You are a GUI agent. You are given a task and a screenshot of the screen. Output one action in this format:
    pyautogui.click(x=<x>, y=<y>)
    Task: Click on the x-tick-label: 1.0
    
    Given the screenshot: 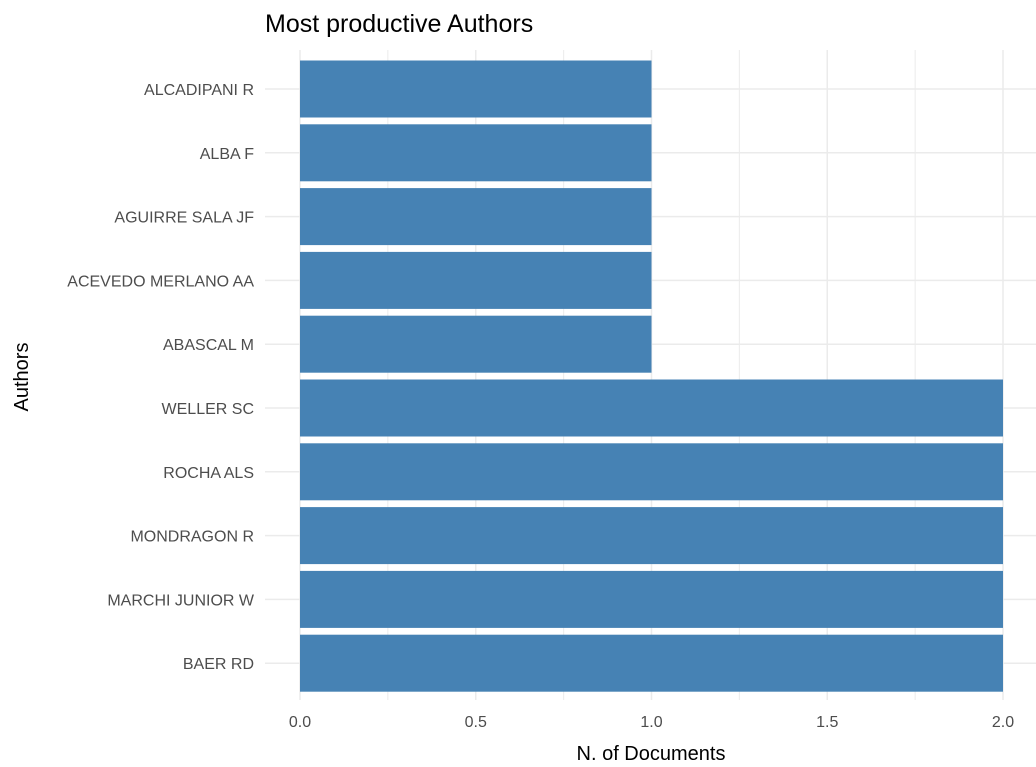 What is the action you would take?
    pyautogui.click(x=651, y=722)
    